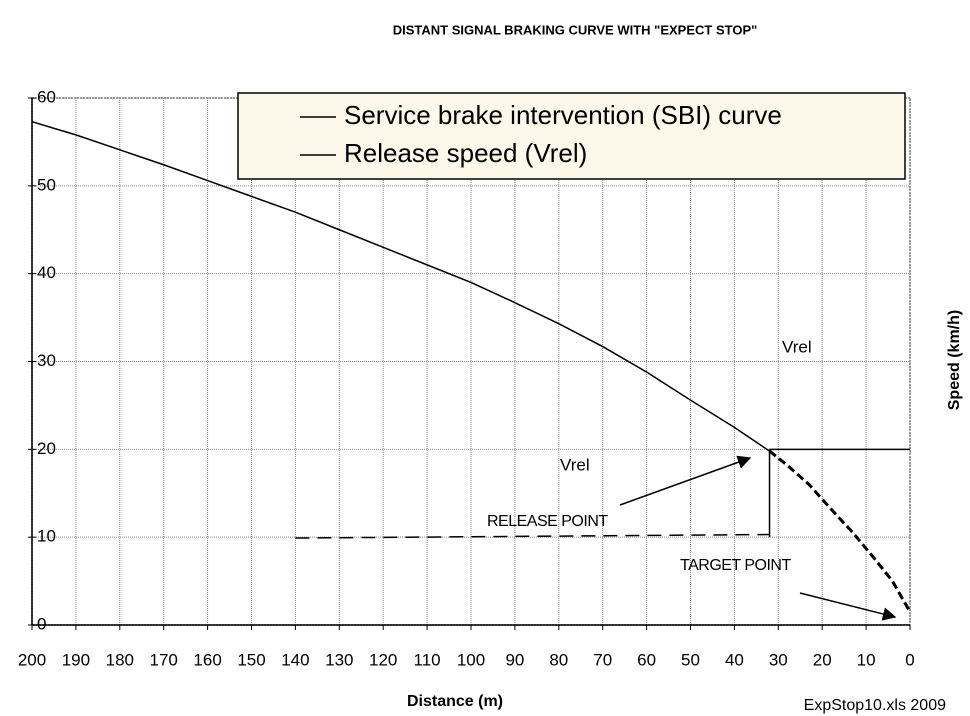  I want to click on legend-box, so click(571, 136).